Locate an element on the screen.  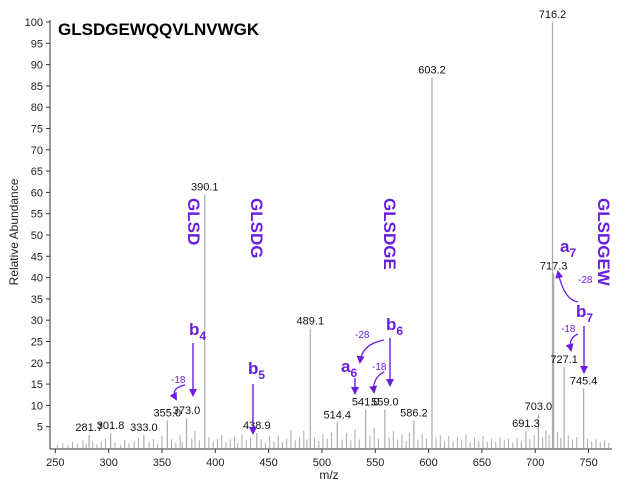
peak-label: 727.1 is located at coordinates (564, 360).